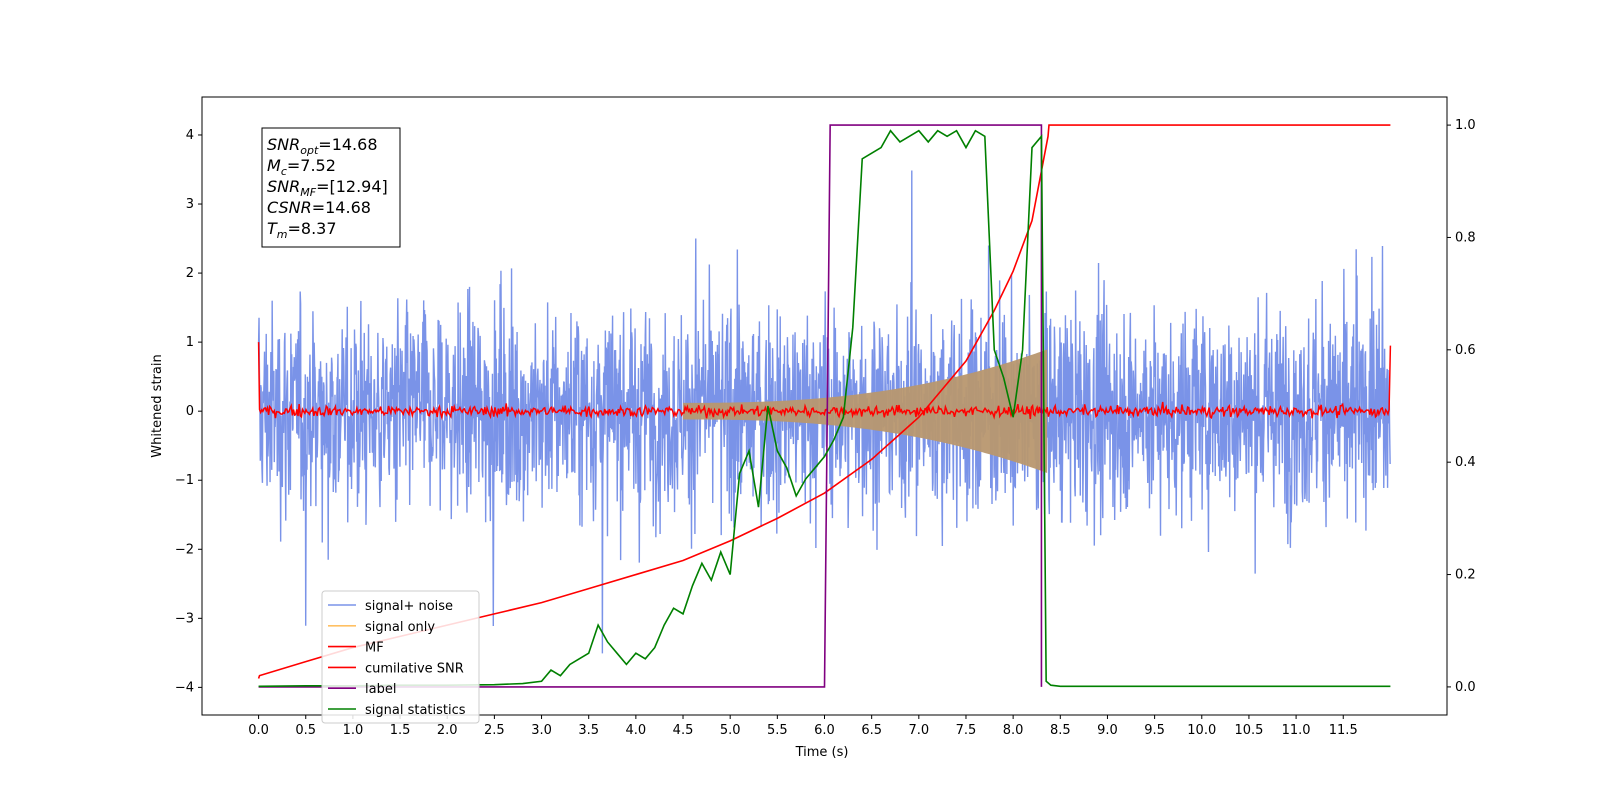 The height and width of the screenshot is (800, 1600). What do you see at coordinates (258, 730) in the screenshot?
I see `x-tick-label: 0.0` at bounding box center [258, 730].